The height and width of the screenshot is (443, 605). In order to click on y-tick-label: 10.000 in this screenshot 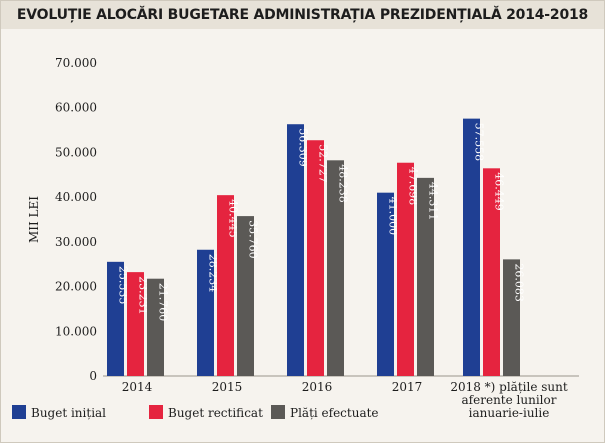, I will do `click(76, 331)`.